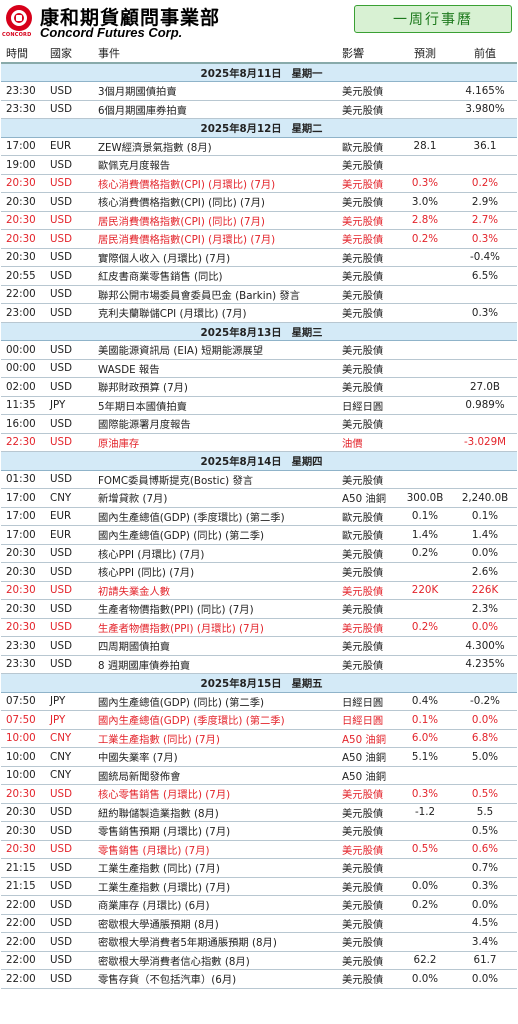 This screenshot has height=1024, width=518. What do you see at coordinates (215, 757) in the screenshot?
I see `cell-event: 中國失業率 (7月)` at bounding box center [215, 757].